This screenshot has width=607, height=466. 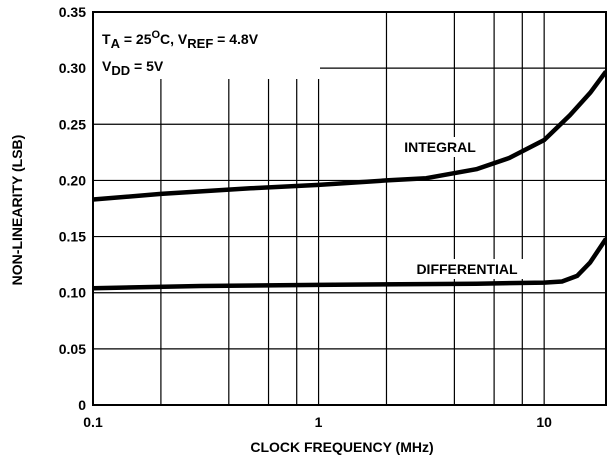 What do you see at coordinates (235, 39) in the screenshot?
I see `annotation-text: = 4.8V` at bounding box center [235, 39].